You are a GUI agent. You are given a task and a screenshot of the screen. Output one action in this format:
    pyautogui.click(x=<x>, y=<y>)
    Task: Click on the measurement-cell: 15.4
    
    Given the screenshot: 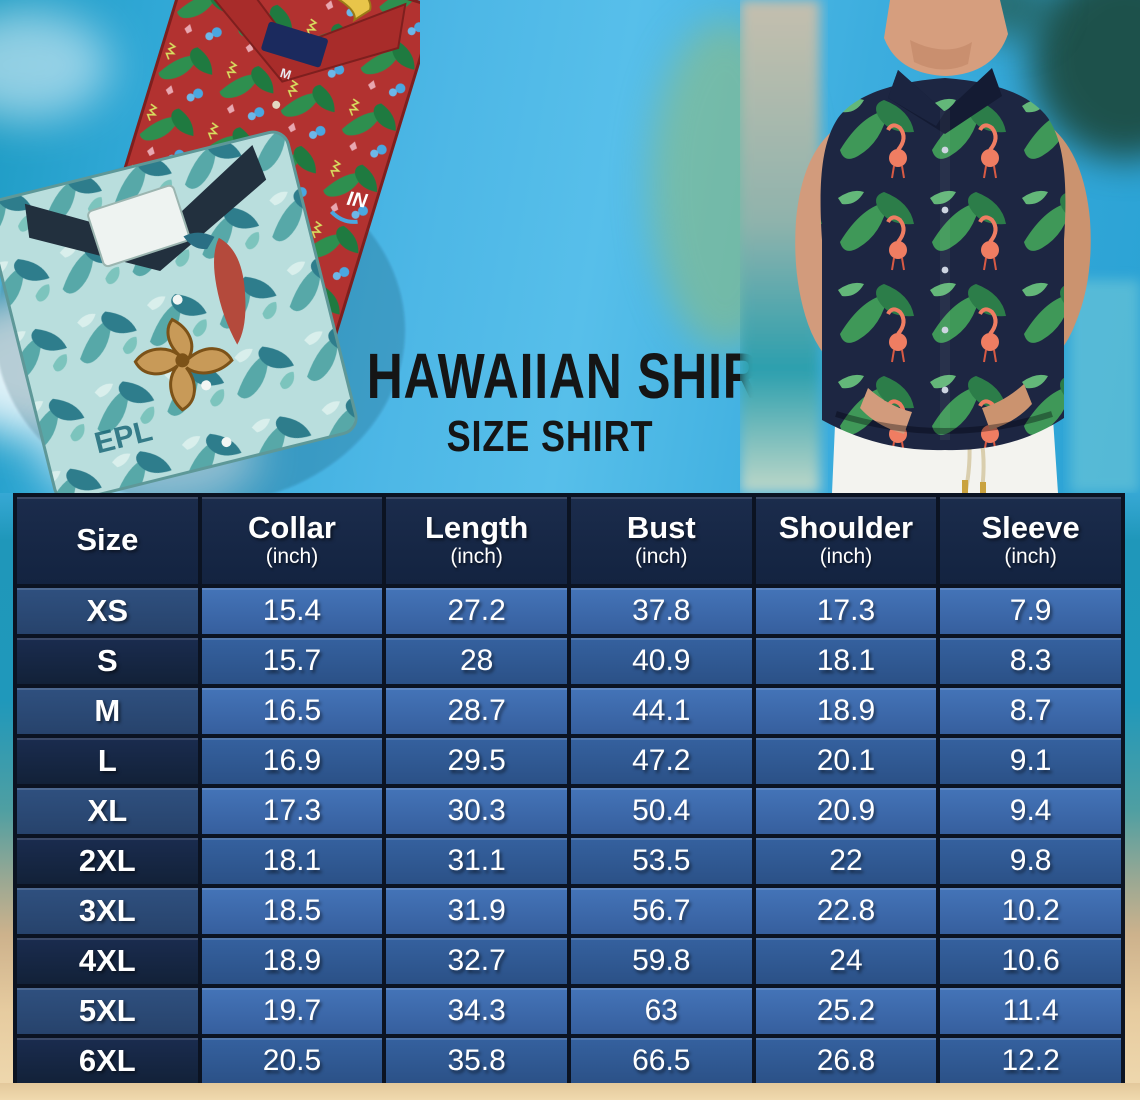 What is the action you would take?
    pyautogui.click(x=292, y=611)
    